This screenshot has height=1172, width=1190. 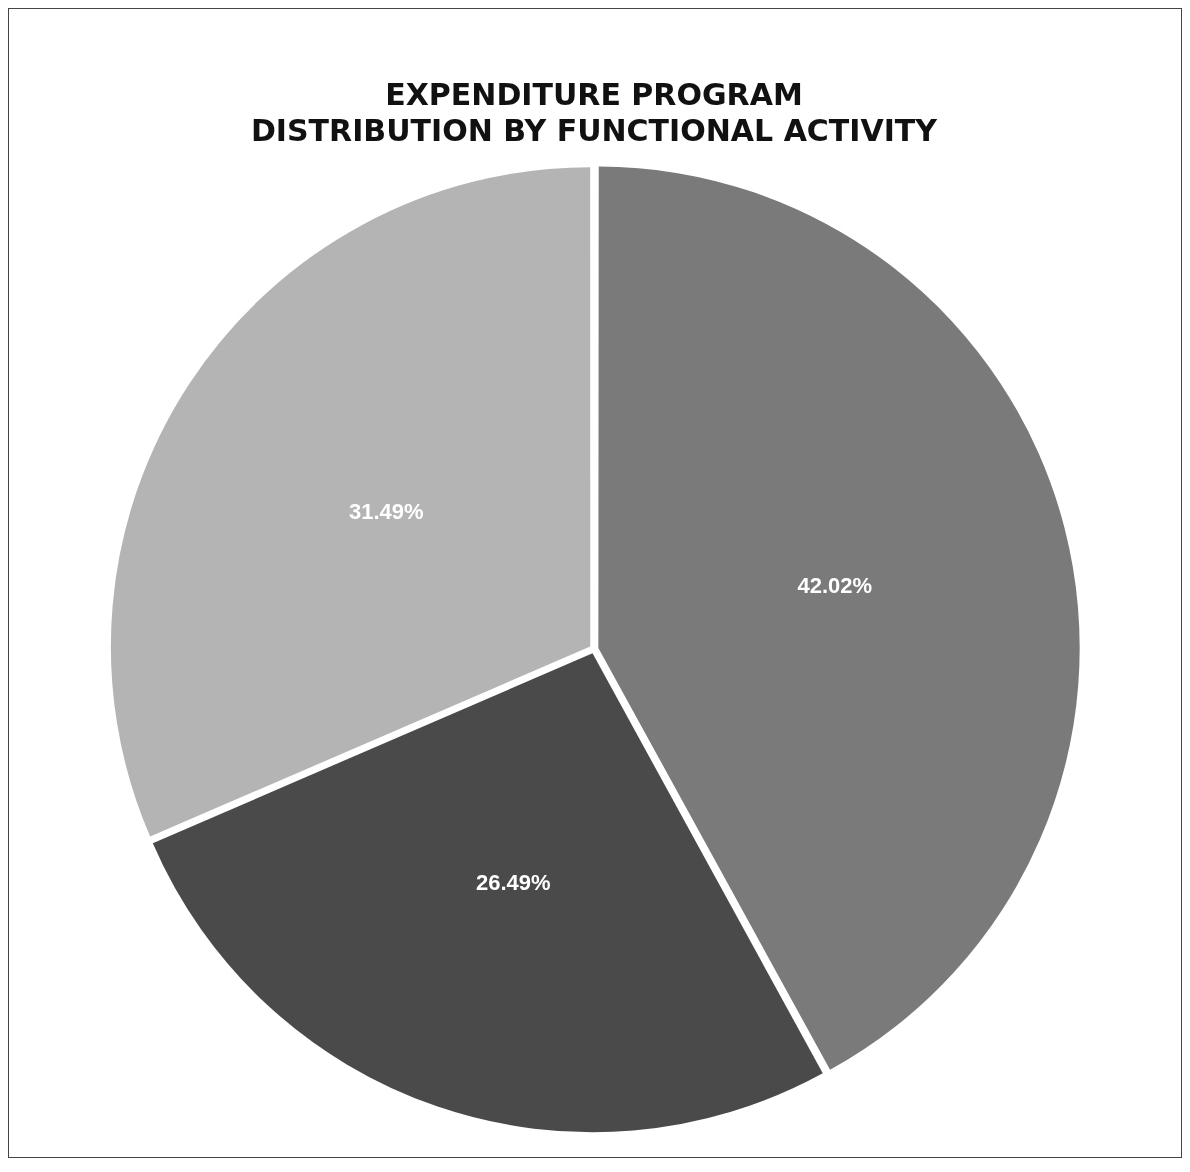 What do you see at coordinates (386, 511) in the screenshot?
I see `data-label: 31.49%` at bounding box center [386, 511].